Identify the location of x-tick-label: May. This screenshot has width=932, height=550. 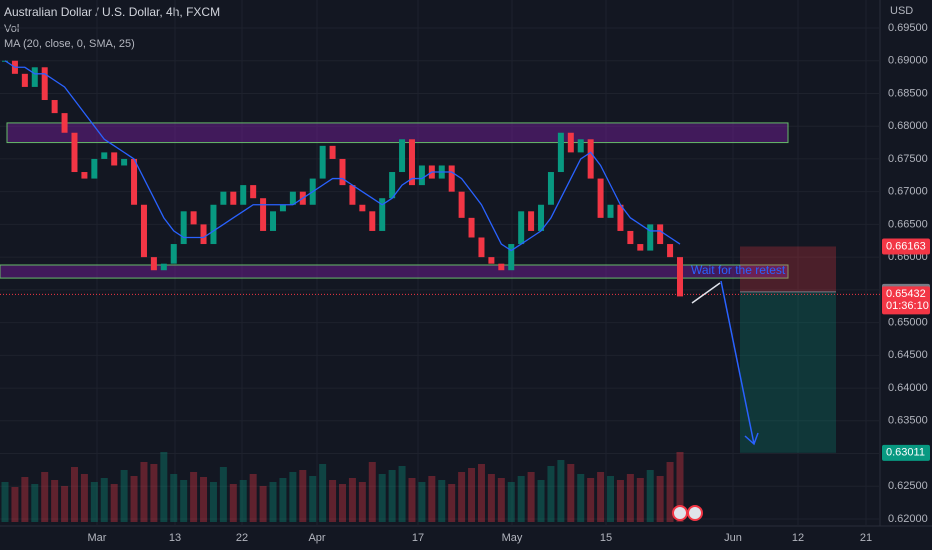
(512, 538).